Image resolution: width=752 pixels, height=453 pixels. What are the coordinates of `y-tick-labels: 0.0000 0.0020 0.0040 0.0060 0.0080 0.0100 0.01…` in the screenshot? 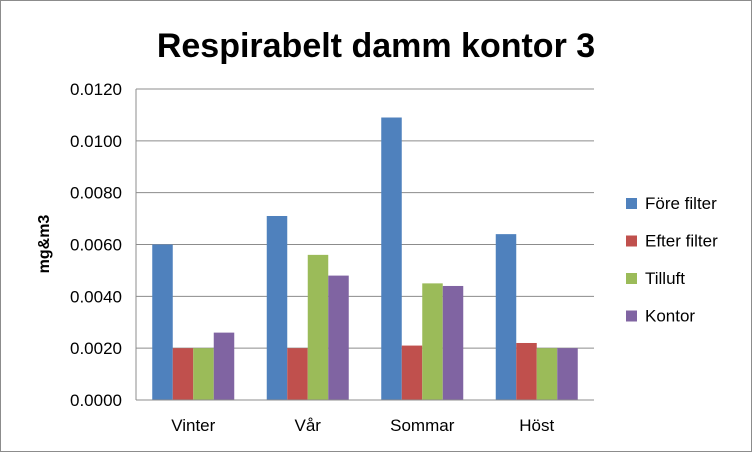 It's located at (96, 245).